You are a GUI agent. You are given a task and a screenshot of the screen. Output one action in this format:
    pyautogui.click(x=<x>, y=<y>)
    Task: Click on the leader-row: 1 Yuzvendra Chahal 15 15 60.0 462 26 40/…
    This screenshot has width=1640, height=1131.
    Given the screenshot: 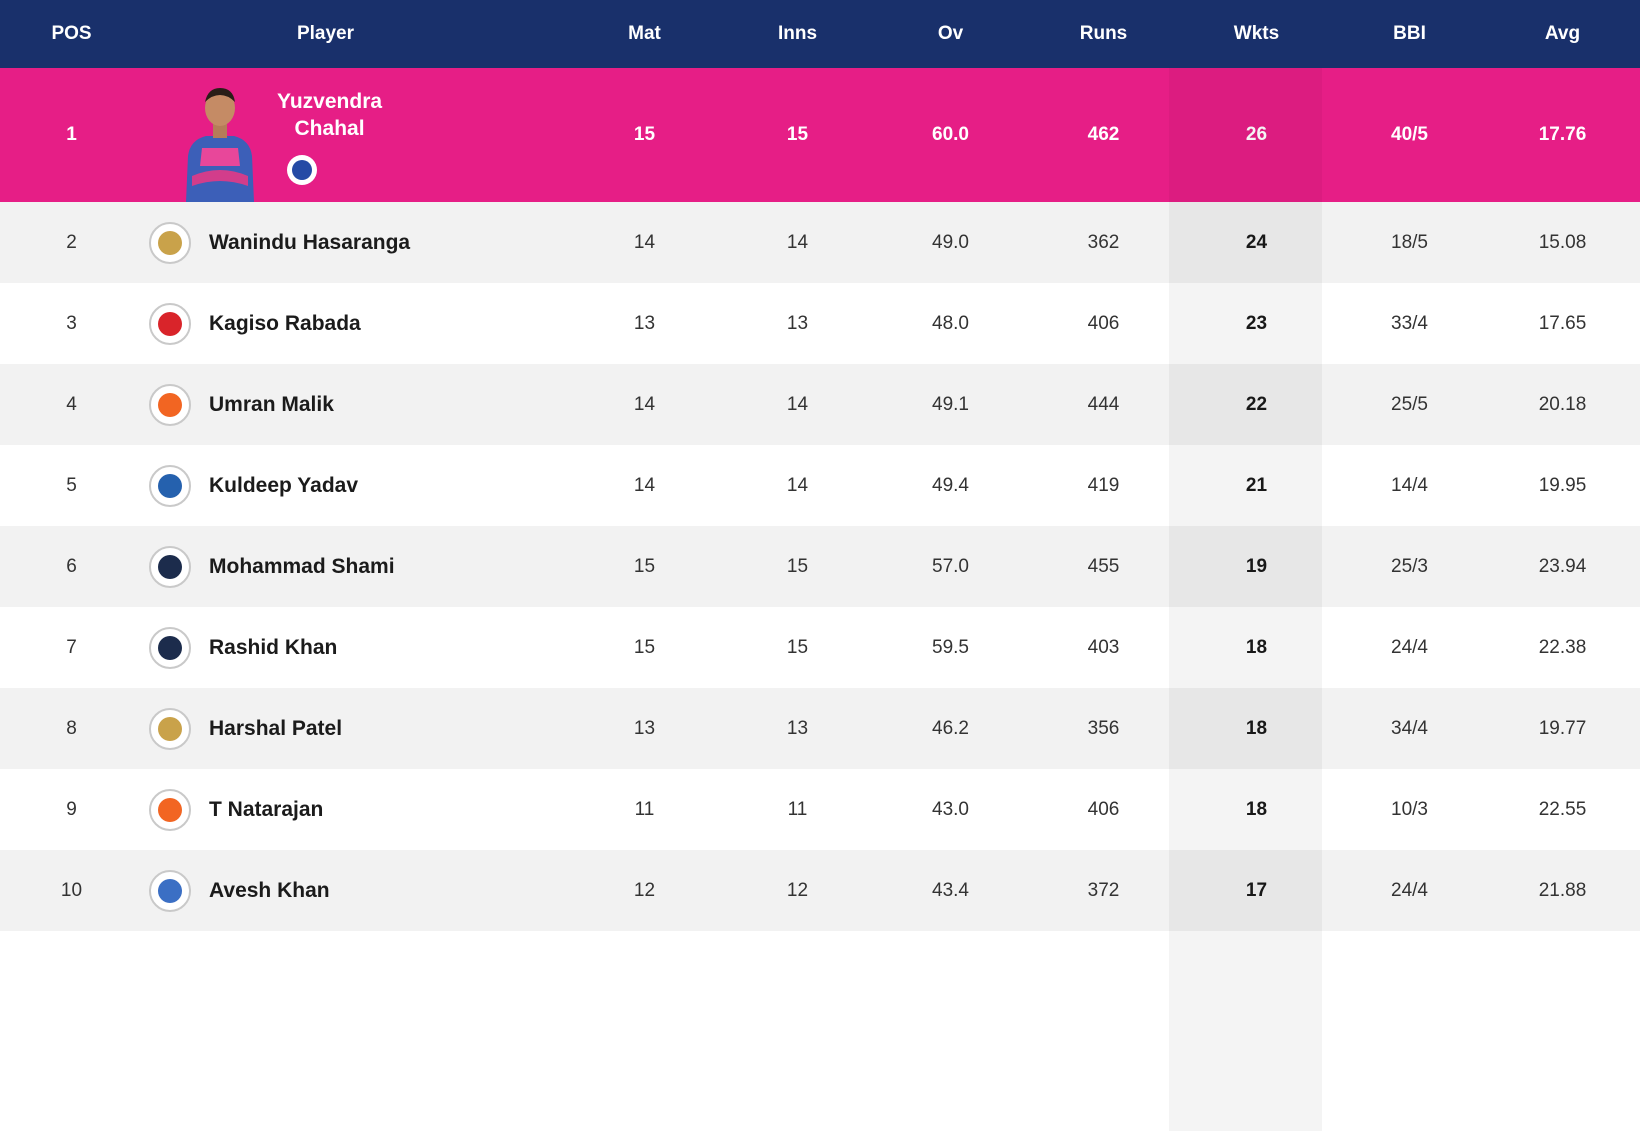 What is the action you would take?
    pyautogui.click(x=820, y=135)
    